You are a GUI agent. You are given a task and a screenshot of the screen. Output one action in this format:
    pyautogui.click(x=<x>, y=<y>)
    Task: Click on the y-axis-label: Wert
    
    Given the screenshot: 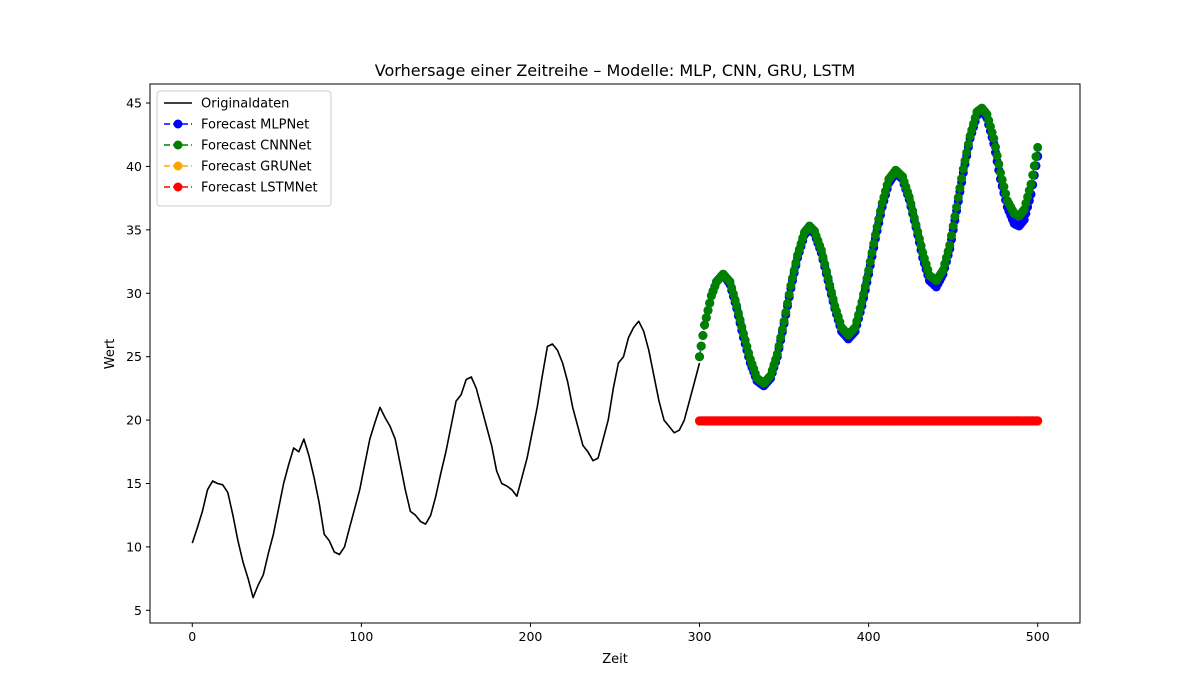 What is the action you would take?
    pyautogui.click(x=110, y=354)
    